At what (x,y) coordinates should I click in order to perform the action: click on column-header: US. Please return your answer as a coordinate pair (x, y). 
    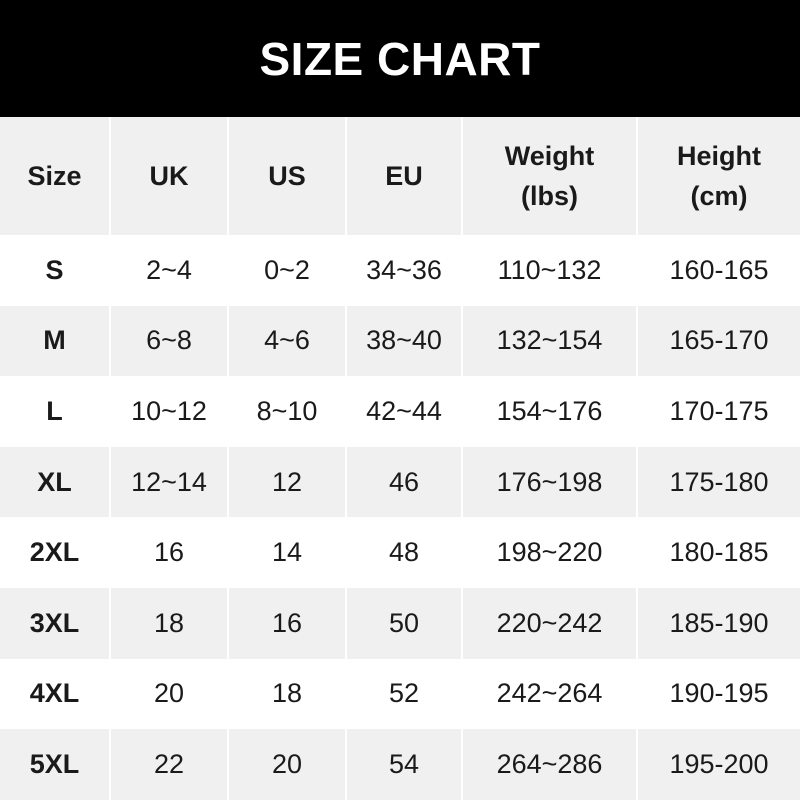
    Looking at the image, I should click on (286, 176).